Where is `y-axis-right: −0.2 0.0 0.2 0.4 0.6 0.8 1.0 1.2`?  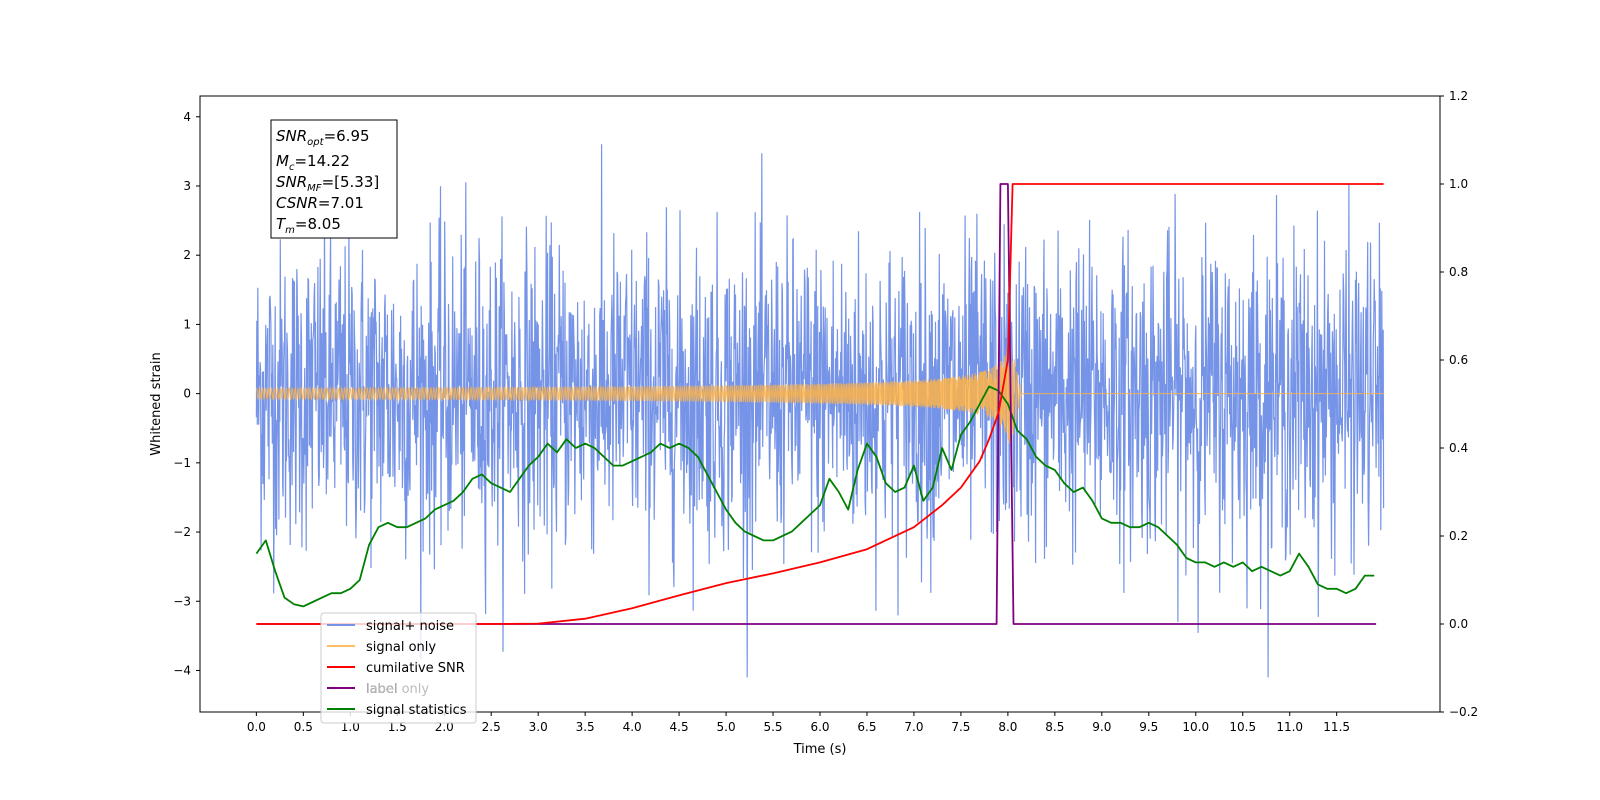
y-axis-right: −0.2 0.0 0.2 0.4 0.6 0.8 1.0 1.2 is located at coordinates (1459, 404).